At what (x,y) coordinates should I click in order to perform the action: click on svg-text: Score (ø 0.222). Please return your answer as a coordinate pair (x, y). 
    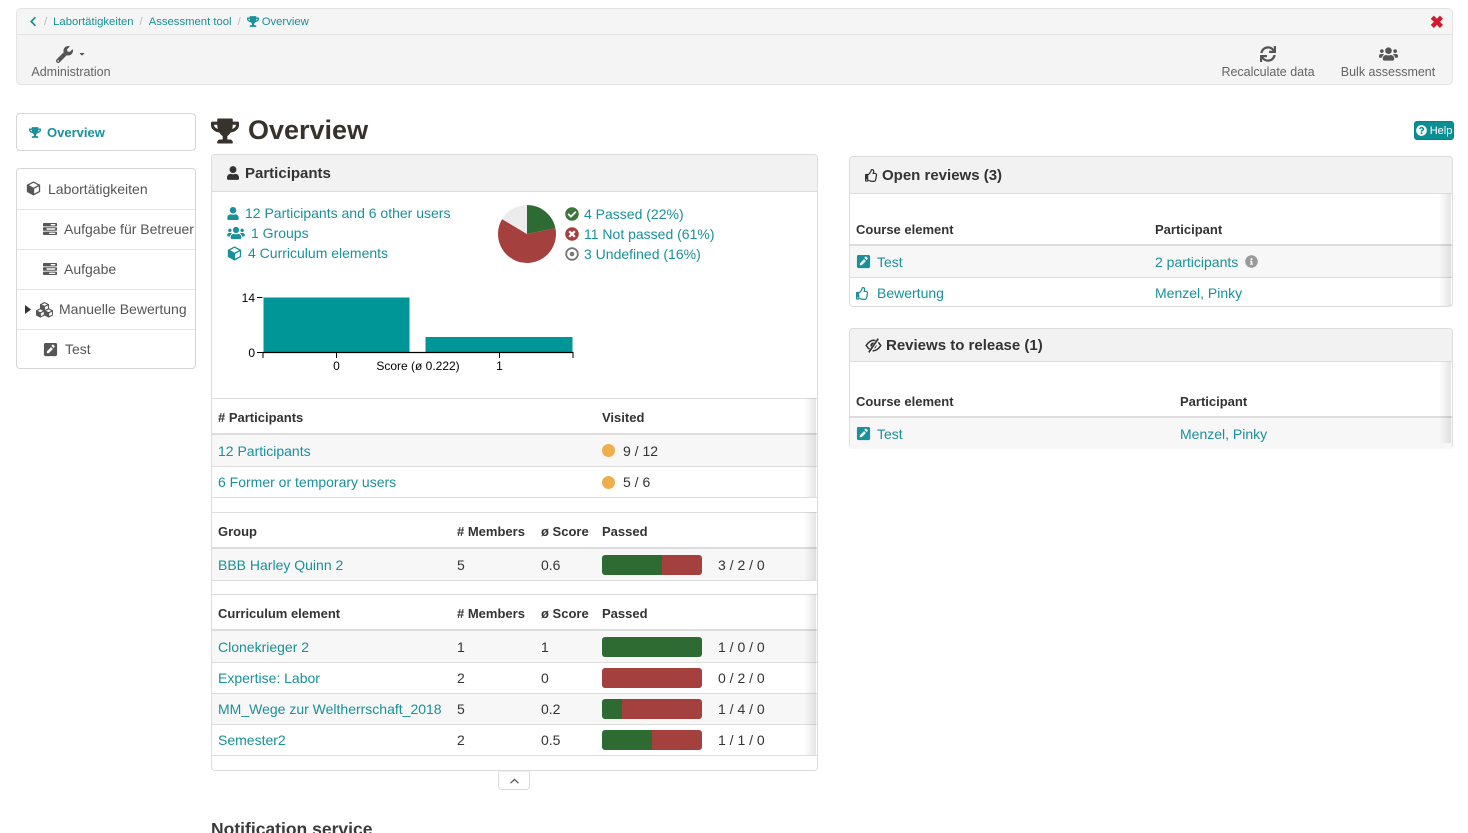
    Looking at the image, I should click on (417, 366).